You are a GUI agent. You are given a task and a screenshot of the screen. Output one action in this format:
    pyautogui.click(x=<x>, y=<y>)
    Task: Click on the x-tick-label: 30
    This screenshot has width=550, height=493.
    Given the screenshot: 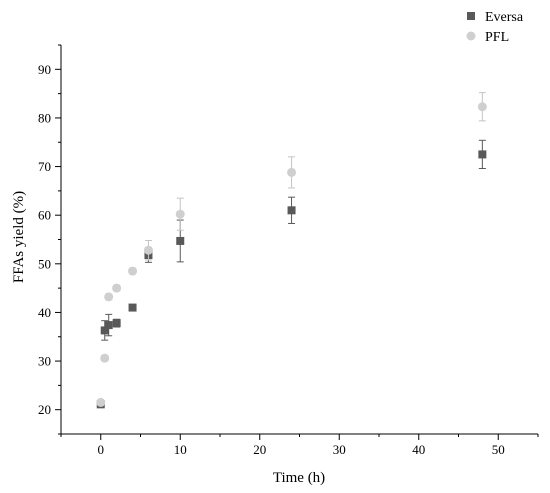 What is the action you would take?
    pyautogui.click(x=339, y=449)
    